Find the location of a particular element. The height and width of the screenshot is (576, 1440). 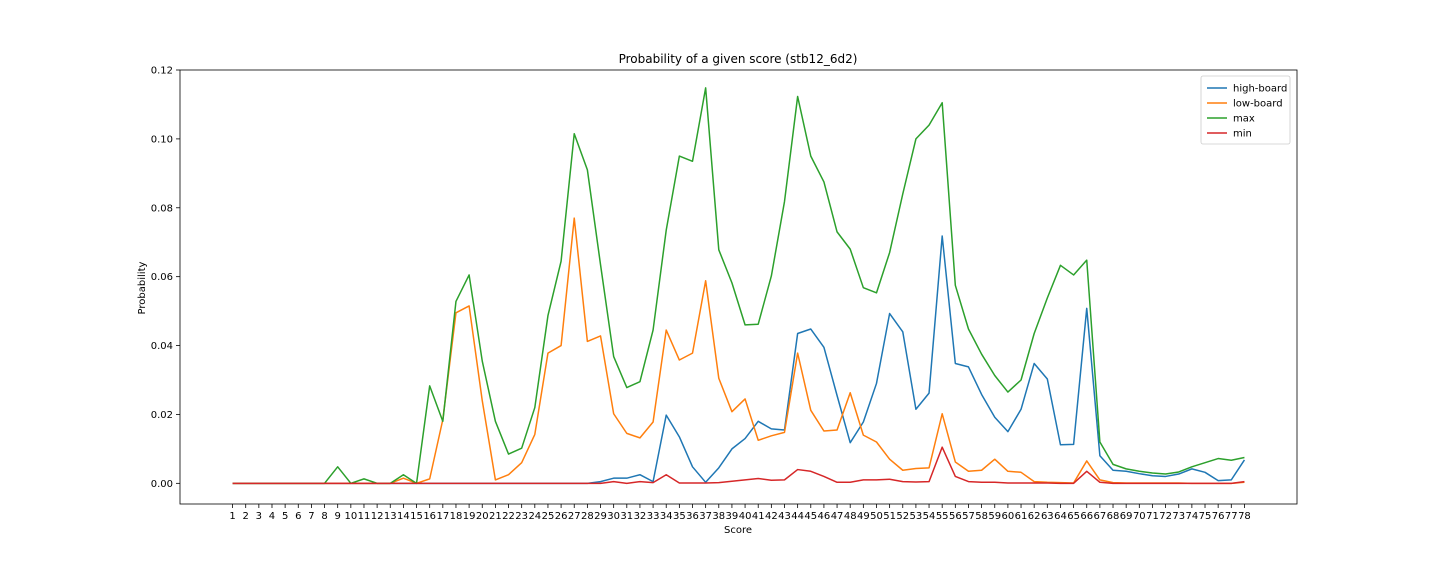

x-tick-label: 25 is located at coordinates (548, 516).